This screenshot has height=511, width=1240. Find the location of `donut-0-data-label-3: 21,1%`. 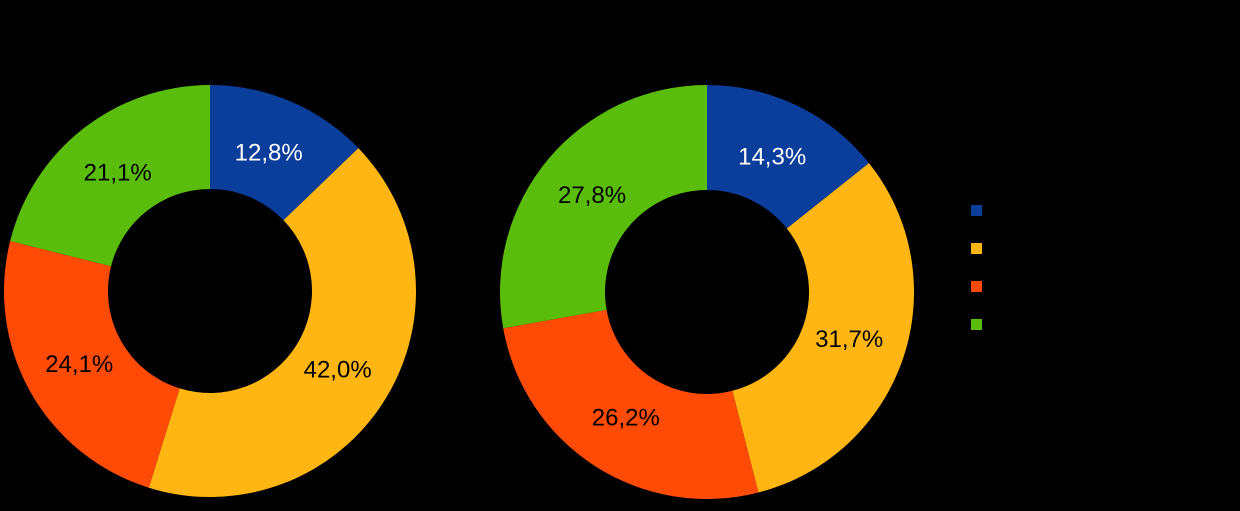

donut-0-data-label-3: 21,1% is located at coordinates (118, 172).